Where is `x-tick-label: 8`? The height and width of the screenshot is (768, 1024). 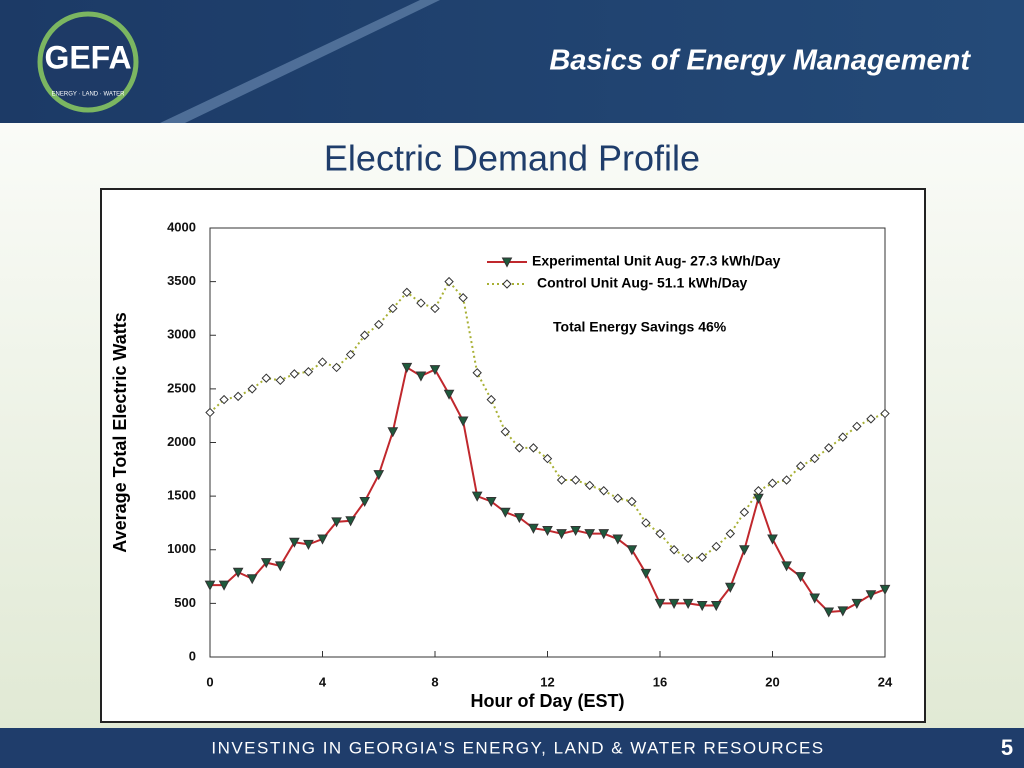
x-tick-label: 8 is located at coordinates (434, 681).